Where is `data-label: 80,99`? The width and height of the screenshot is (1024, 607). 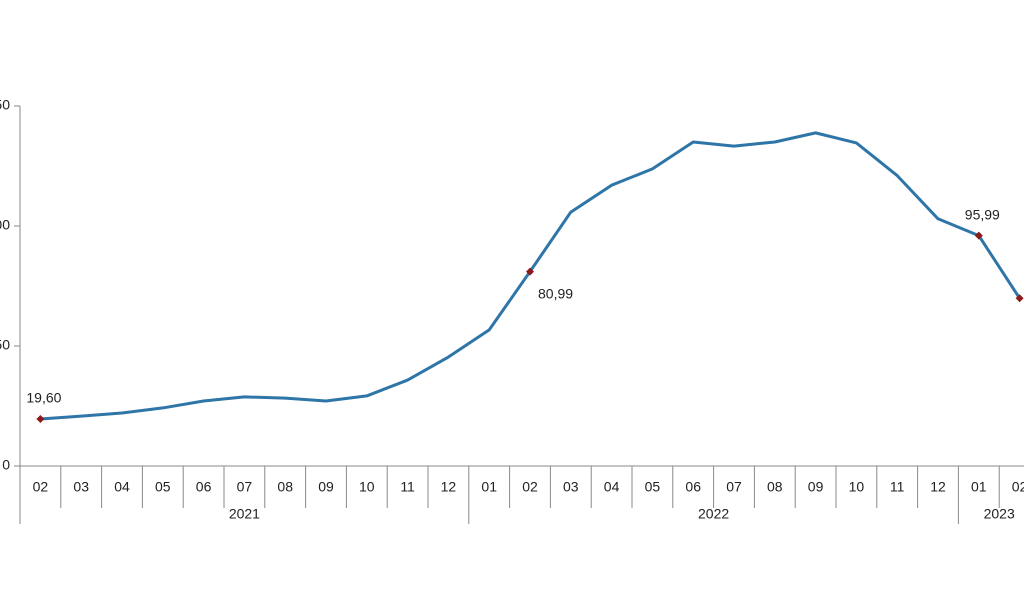 data-label: 80,99 is located at coordinates (555, 293).